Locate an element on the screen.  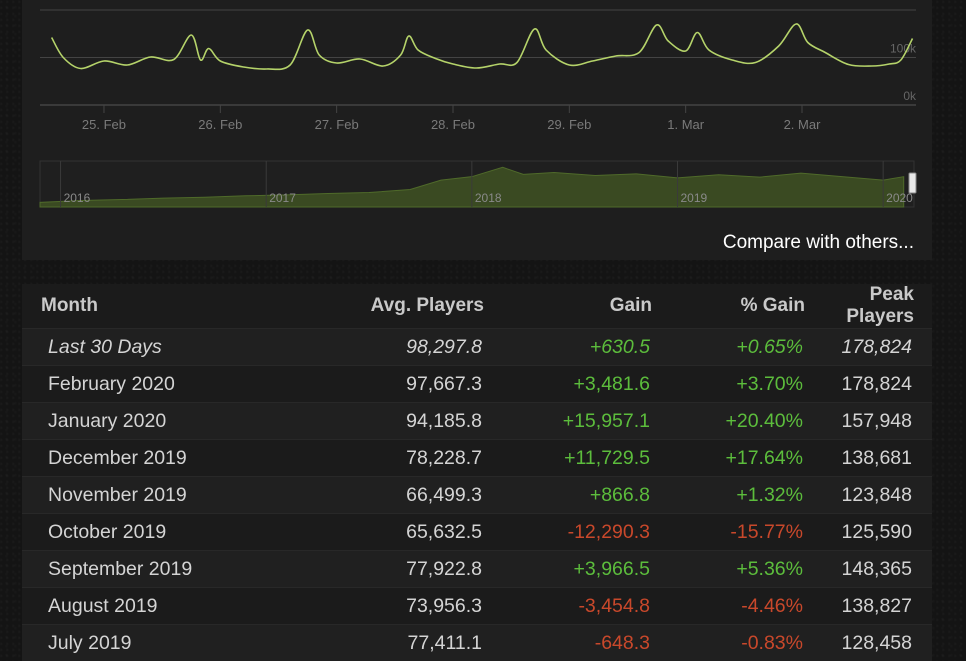
cell-month: January 2020 is located at coordinates (158, 421).